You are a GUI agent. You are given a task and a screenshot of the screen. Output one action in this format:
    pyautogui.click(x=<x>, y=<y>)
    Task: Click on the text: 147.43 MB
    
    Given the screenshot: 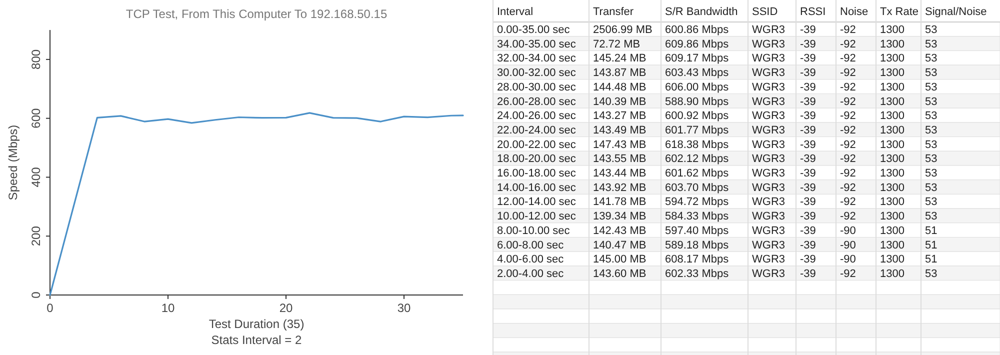 What is the action you would take?
    pyautogui.click(x=619, y=144)
    